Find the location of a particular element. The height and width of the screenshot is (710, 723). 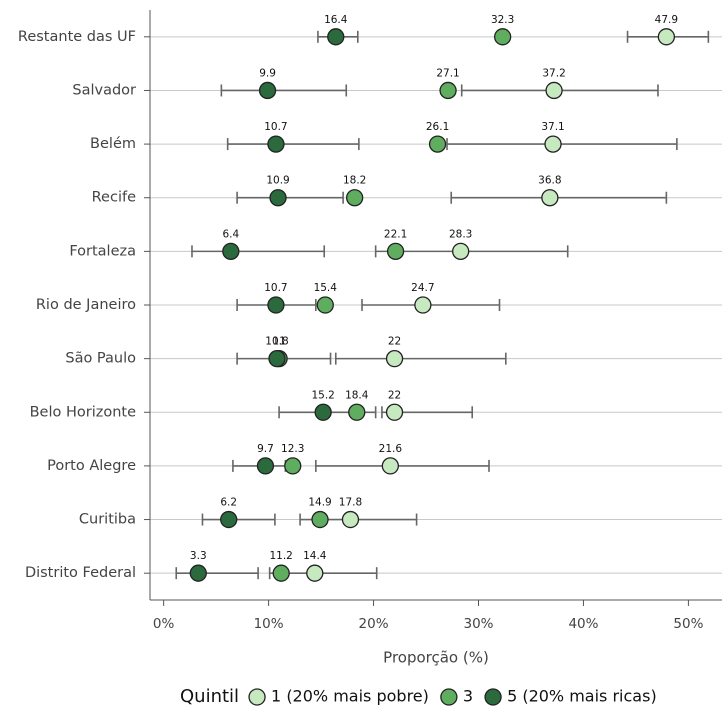

data-label: 18.2 is located at coordinates (354, 181).